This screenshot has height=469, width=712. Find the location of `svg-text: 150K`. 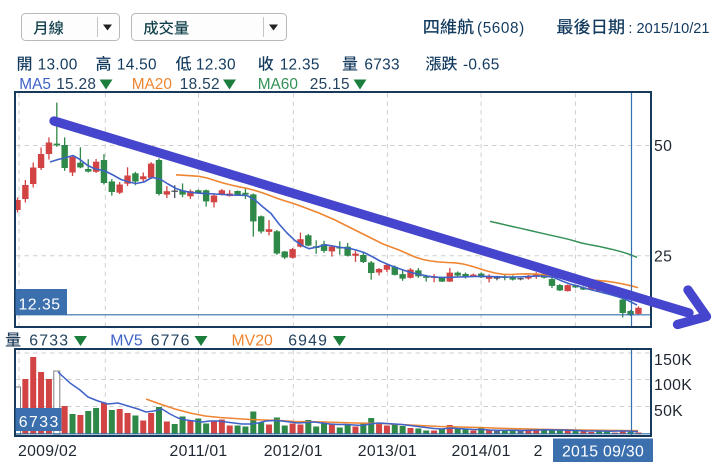

svg-text: 150K is located at coordinates (673, 360).